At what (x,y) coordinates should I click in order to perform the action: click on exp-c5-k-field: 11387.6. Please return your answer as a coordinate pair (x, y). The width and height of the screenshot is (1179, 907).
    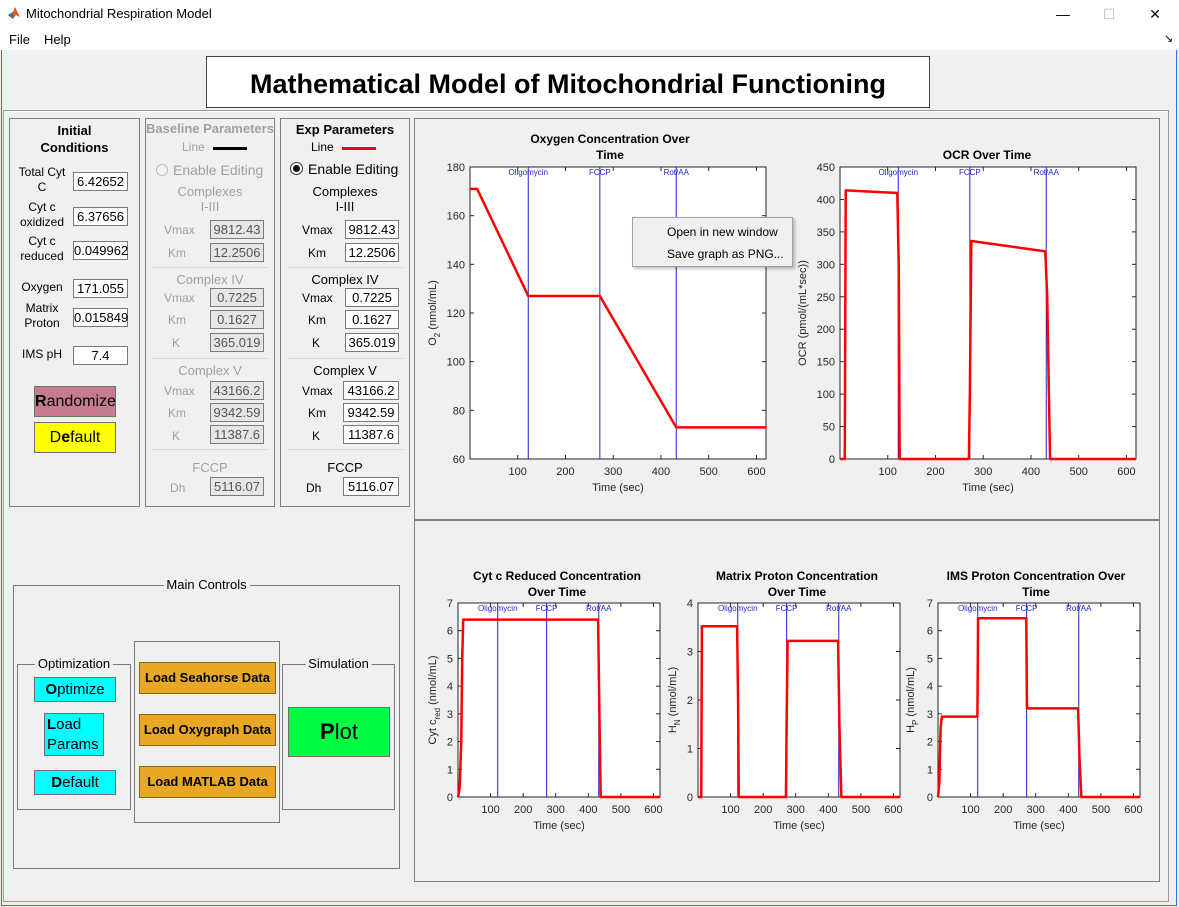
    Looking at the image, I should click on (371, 434).